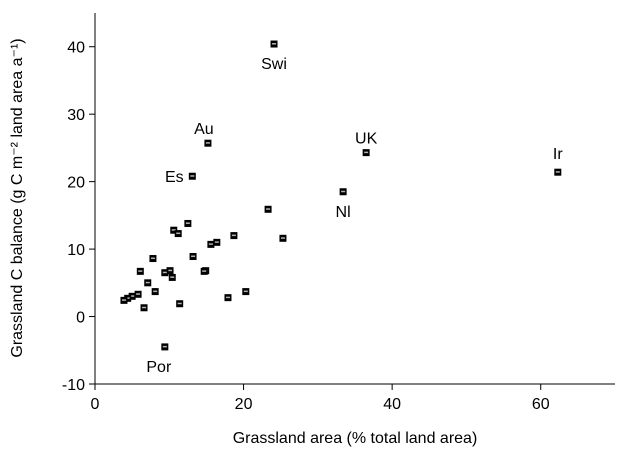  Describe the element at coordinates (343, 212) in the screenshot. I see `point-label: Nl` at that location.